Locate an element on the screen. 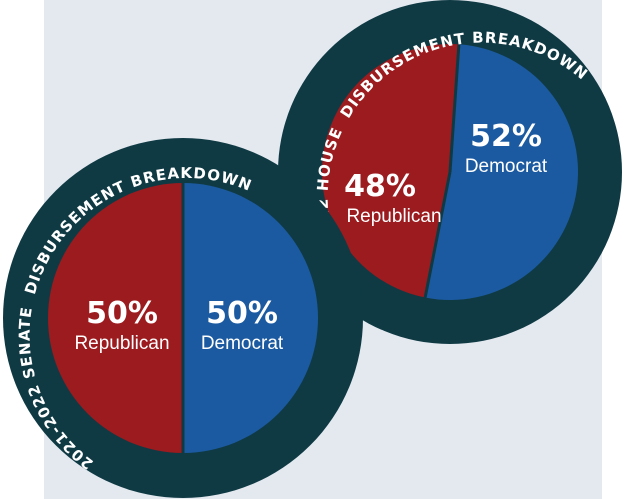 The height and width of the screenshot is (499, 628). senate-democrat-value: 50% is located at coordinates (242, 313).